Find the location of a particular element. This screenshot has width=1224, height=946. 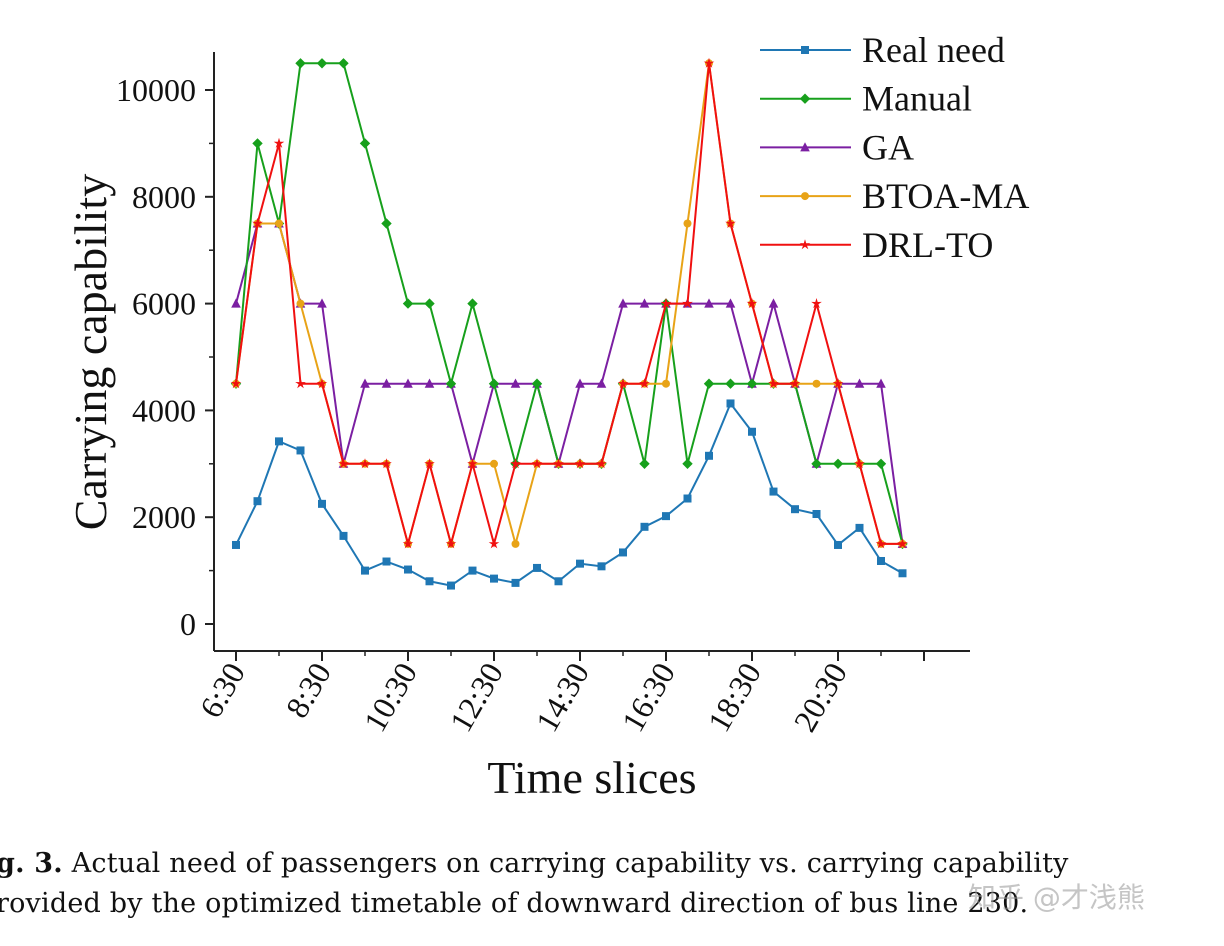

y-tick-label: 10000 is located at coordinates (156, 90).